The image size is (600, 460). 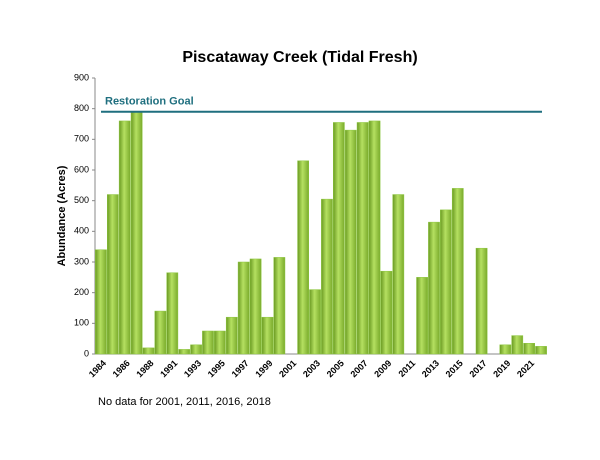 What do you see at coordinates (81, 231) in the screenshot?
I see `y-tick-label: 400` at bounding box center [81, 231].